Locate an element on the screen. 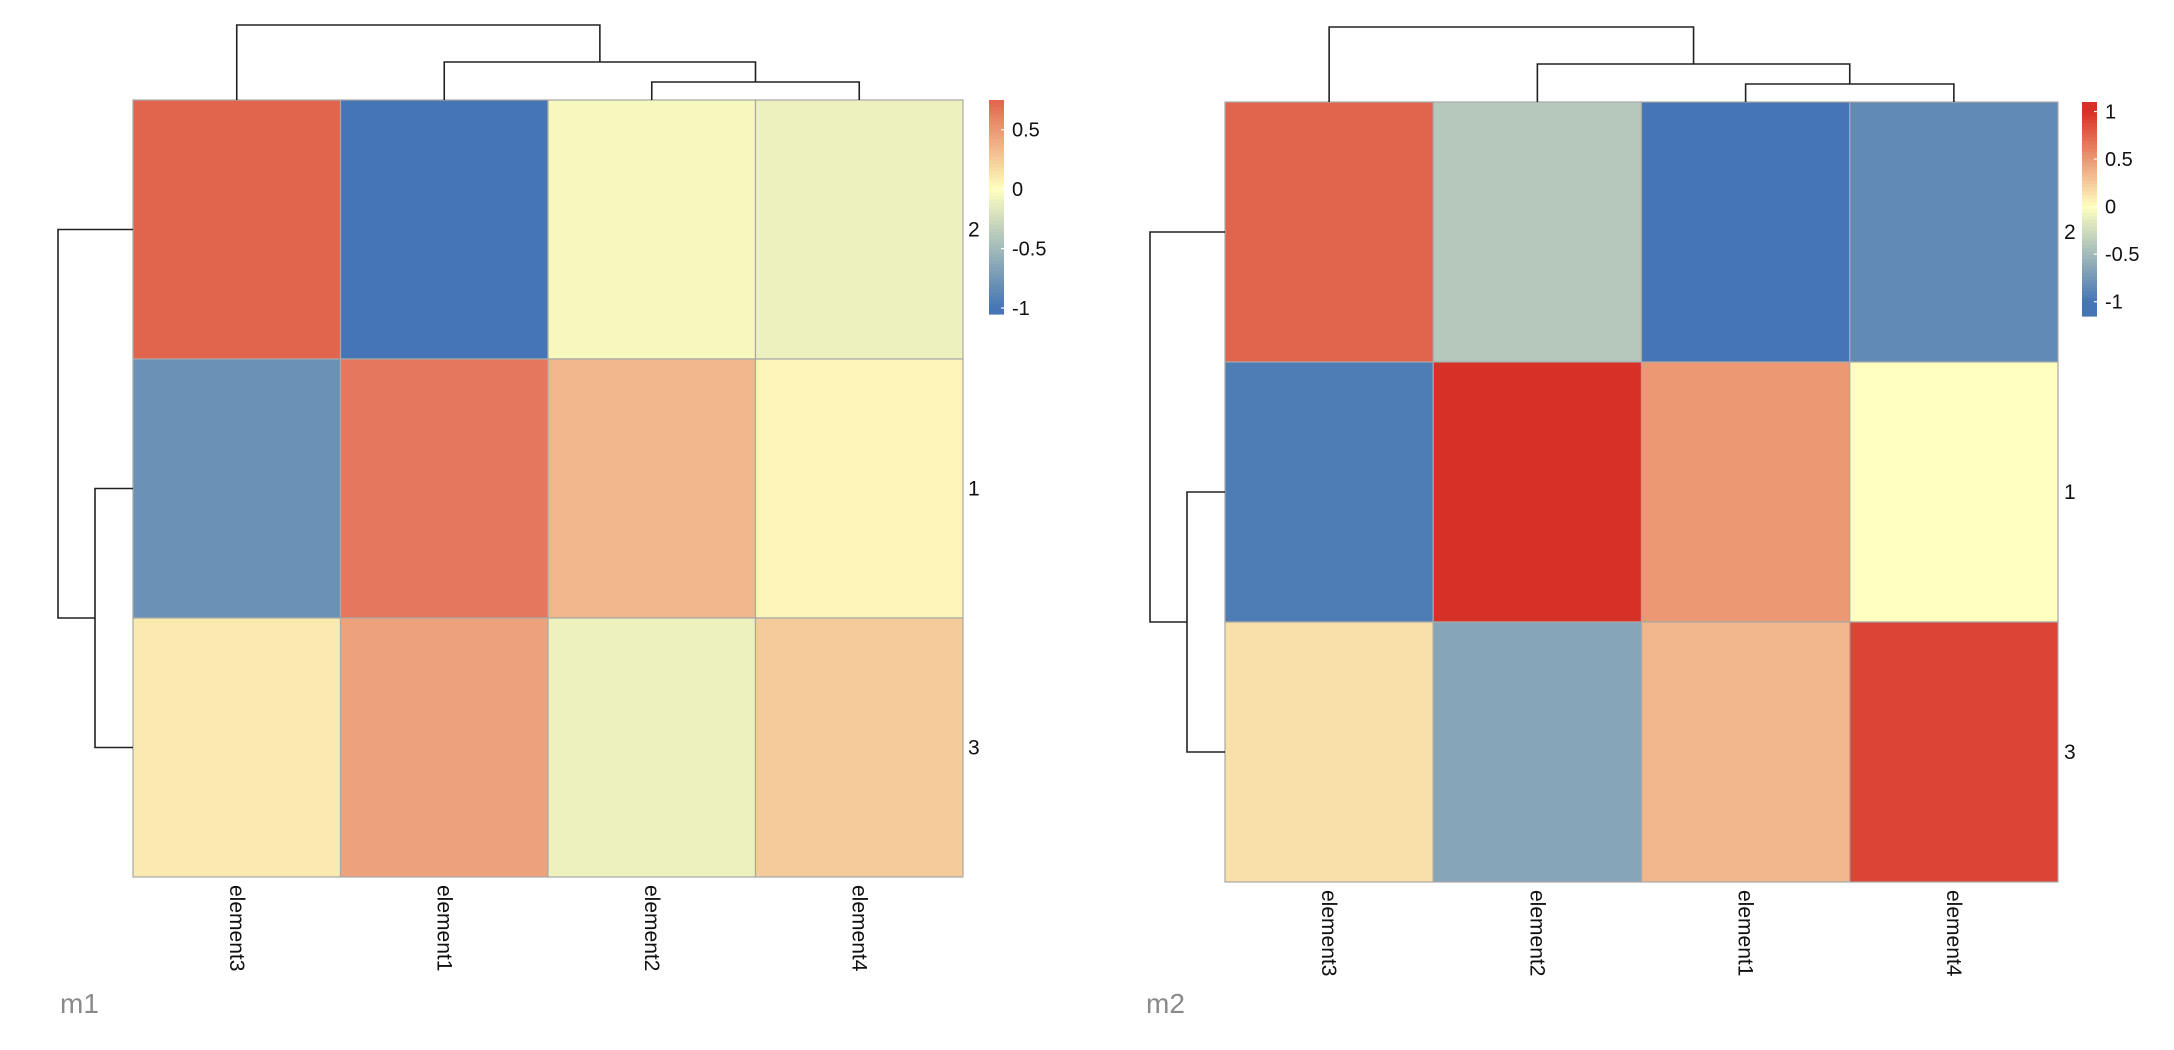 This screenshot has height=1050, width=2174. legend-tick-label: -1 is located at coordinates (1021, 309).